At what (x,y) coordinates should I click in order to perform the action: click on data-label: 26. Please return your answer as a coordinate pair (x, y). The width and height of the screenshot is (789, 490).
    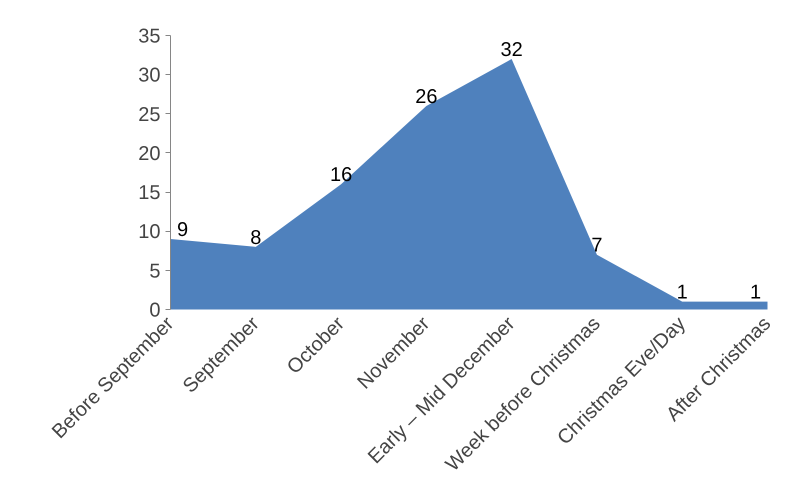
    Looking at the image, I should click on (426, 97).